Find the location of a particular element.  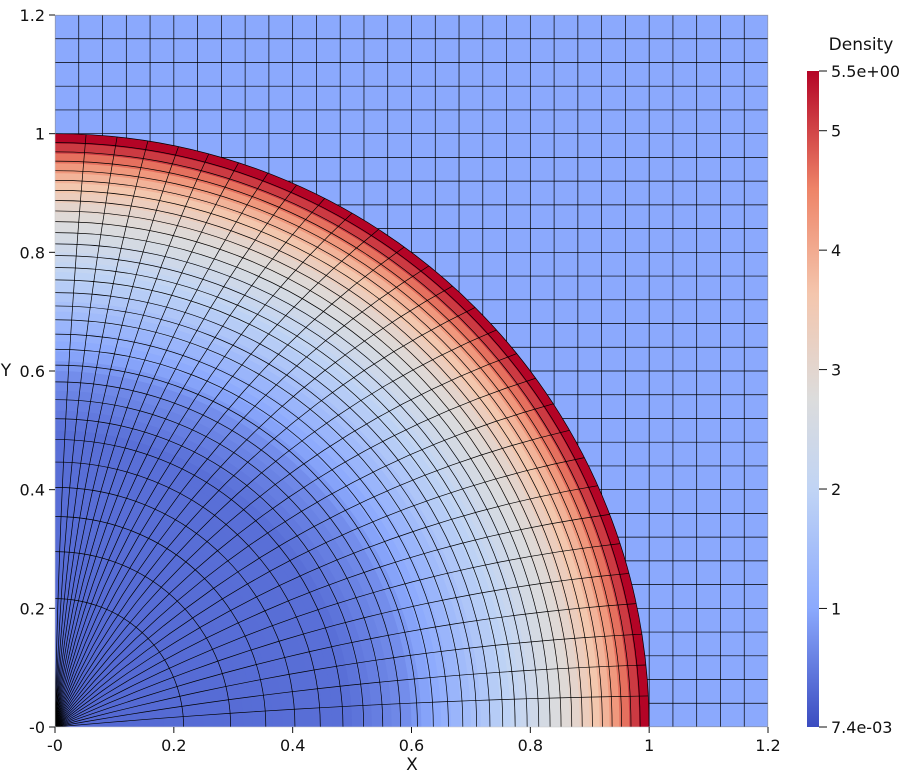

y-tick-label: 0.4 is located at coordinates (32, 490).